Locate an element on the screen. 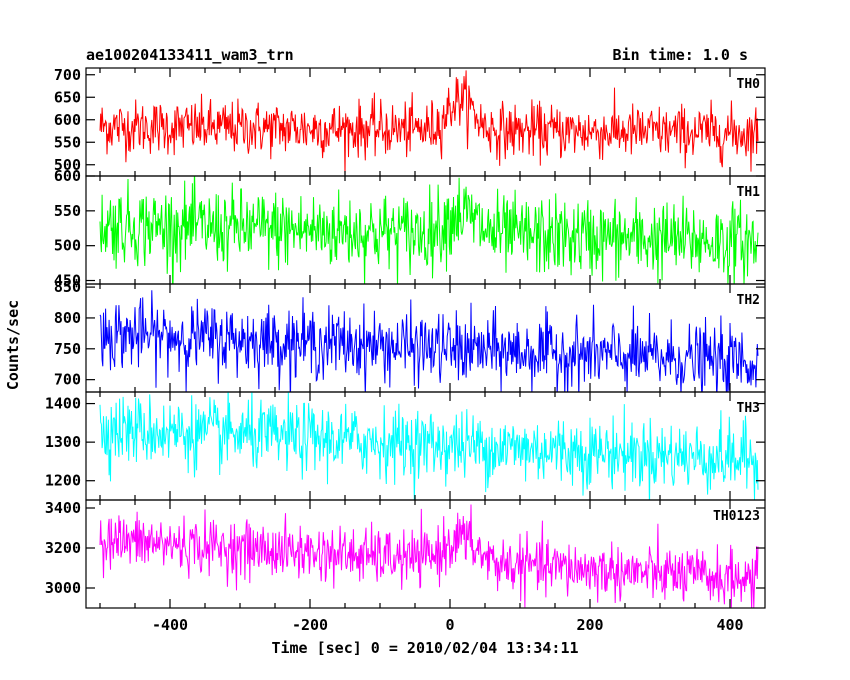 This screenshot has width=850, height=680. panel-frame is located at coordinates (425, 554).